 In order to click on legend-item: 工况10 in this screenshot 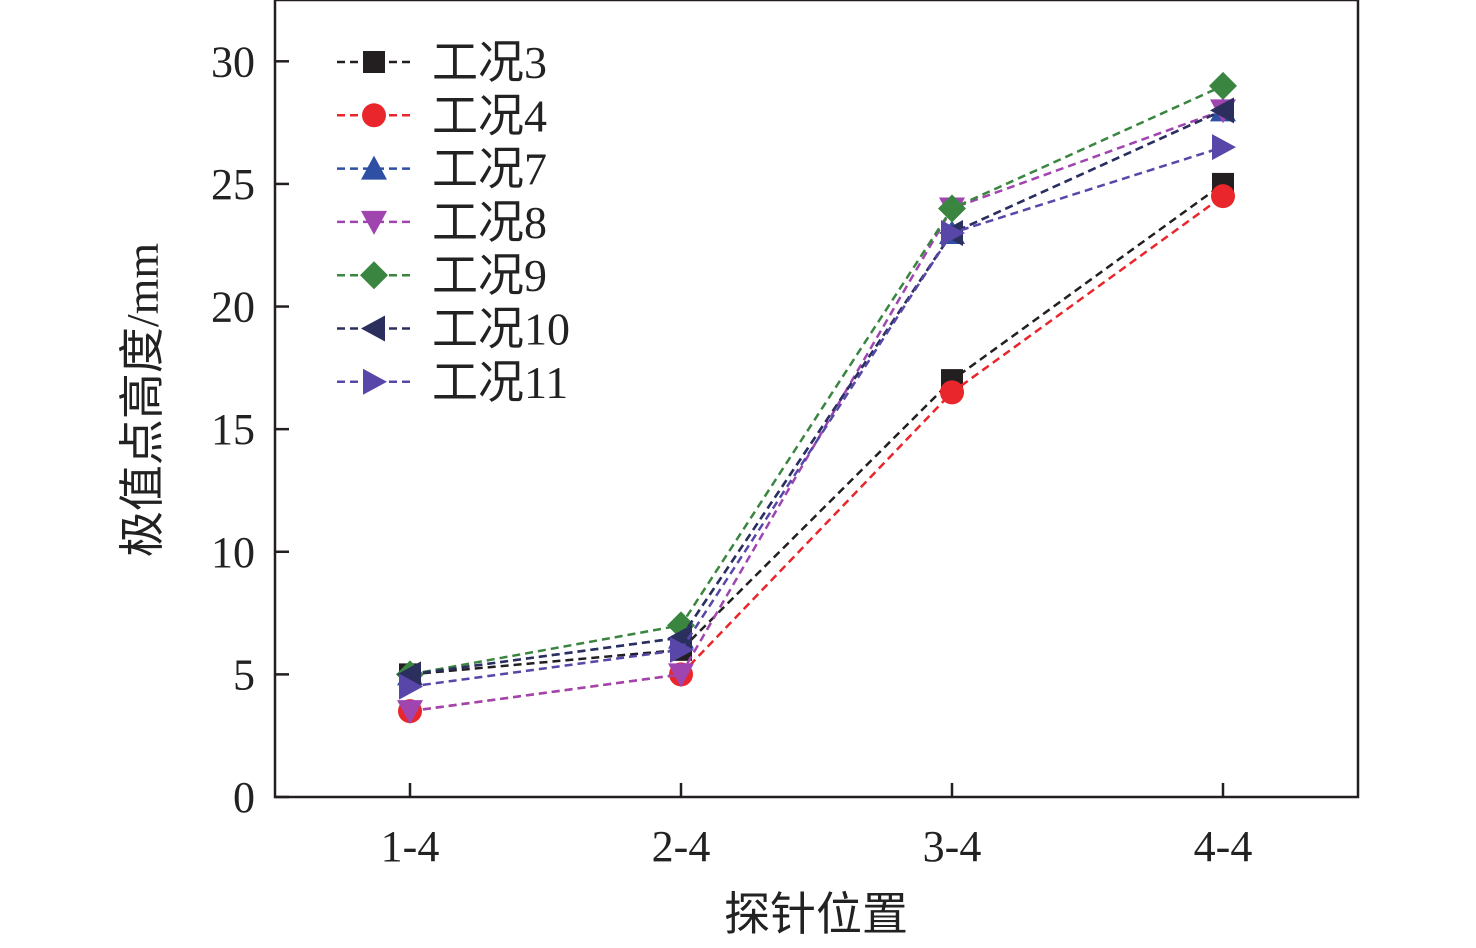, I will do `click(453, 329)`.